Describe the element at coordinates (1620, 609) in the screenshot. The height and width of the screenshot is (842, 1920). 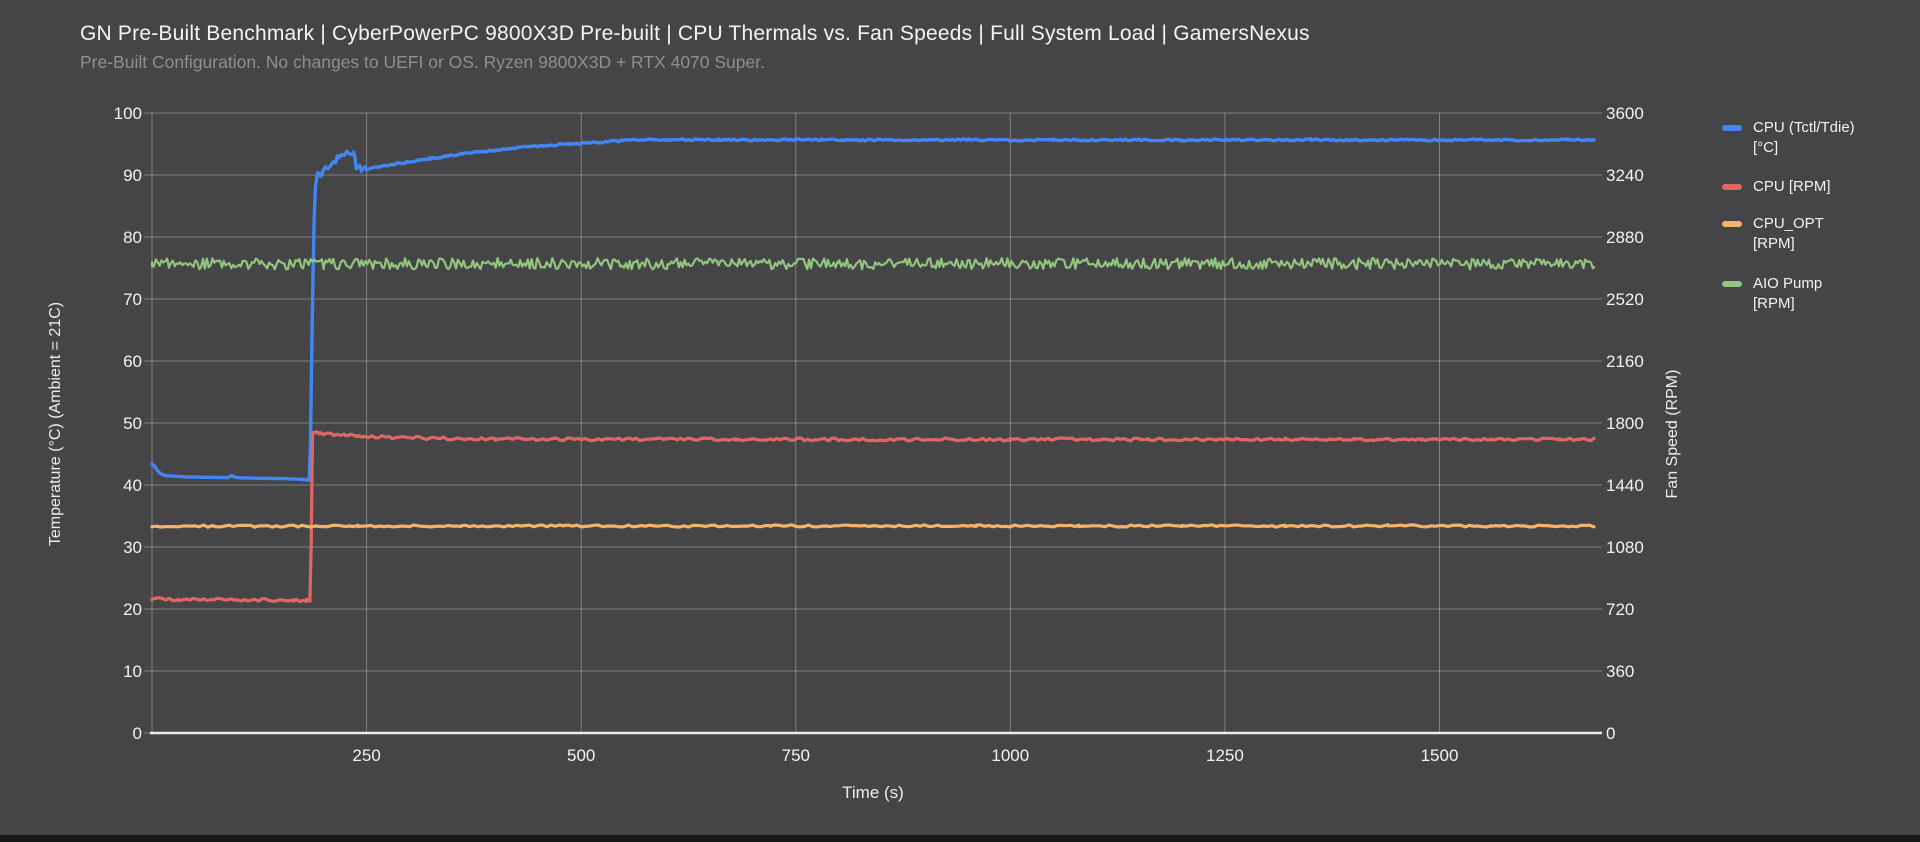
I see `y-axis-right-tick-label: 720` at that location.